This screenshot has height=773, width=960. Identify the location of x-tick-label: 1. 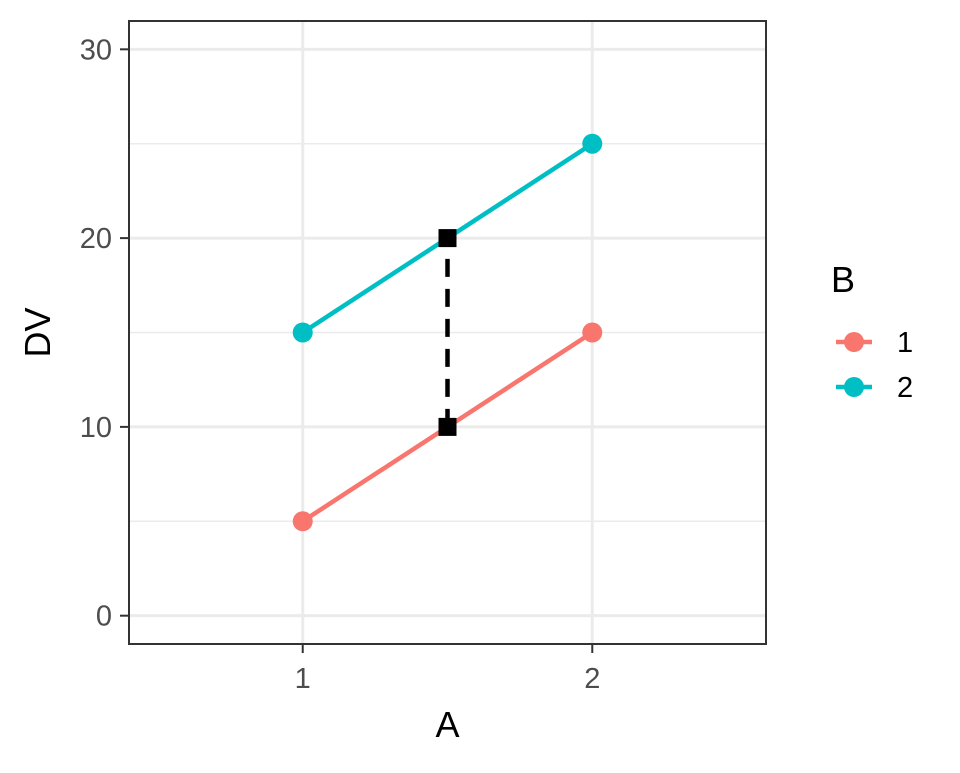
(303, 679).